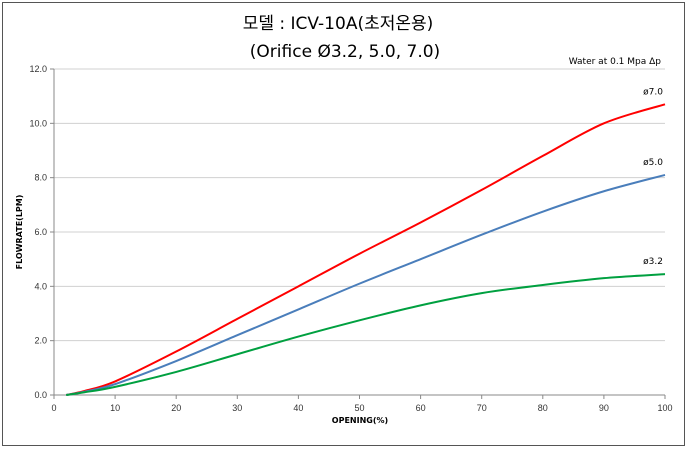  What do you see at coordinates (53, 408) in the screenshot?
I see `x-tick-label: 0` at bounding box center [53, 408].